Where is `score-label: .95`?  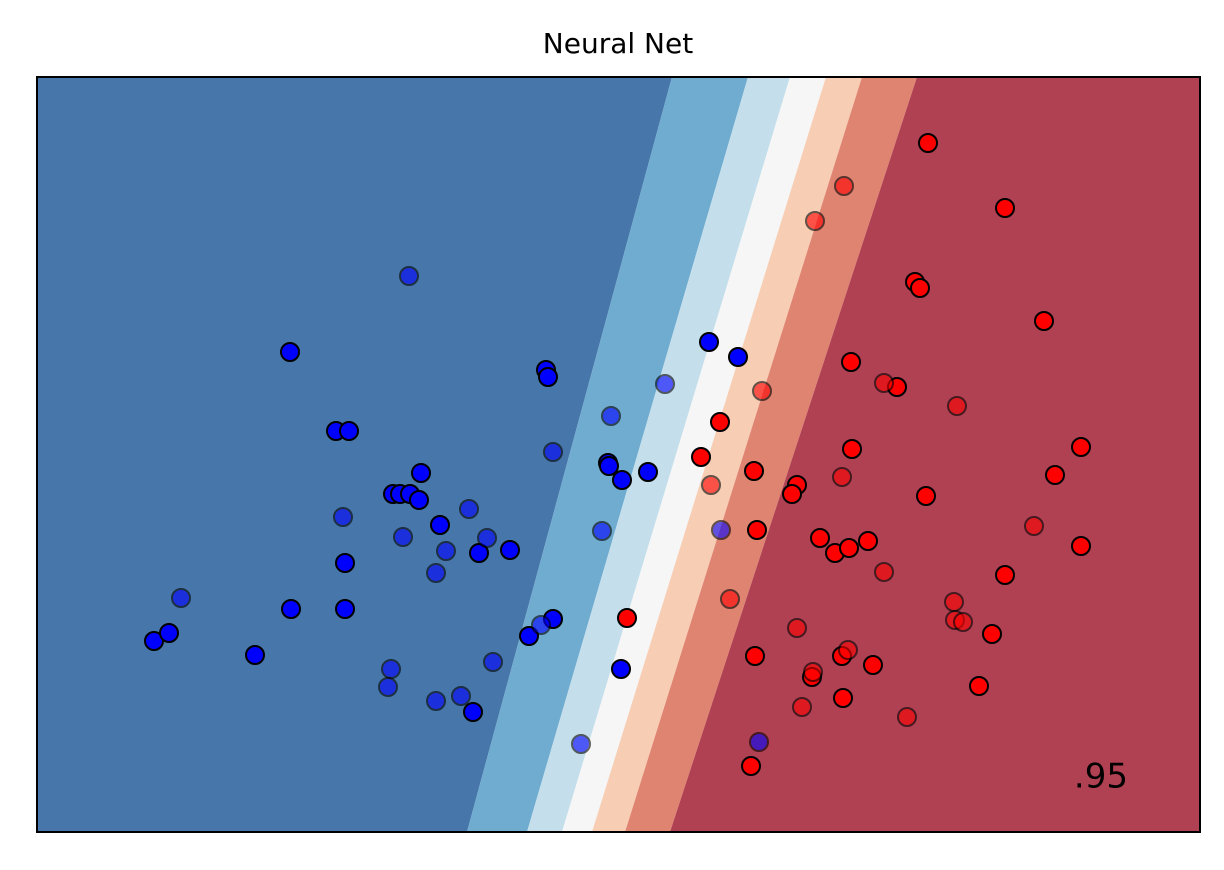
score-label: .95 is located at coordinates (1101, 777).